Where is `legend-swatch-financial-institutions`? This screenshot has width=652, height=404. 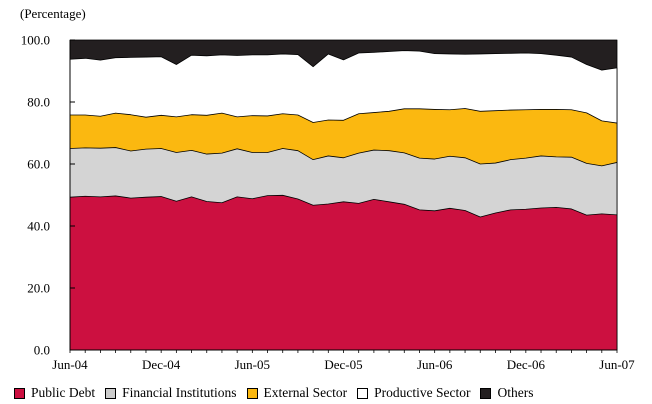
legend-swatch-financial-institutions is located at coordinates (111, 393).